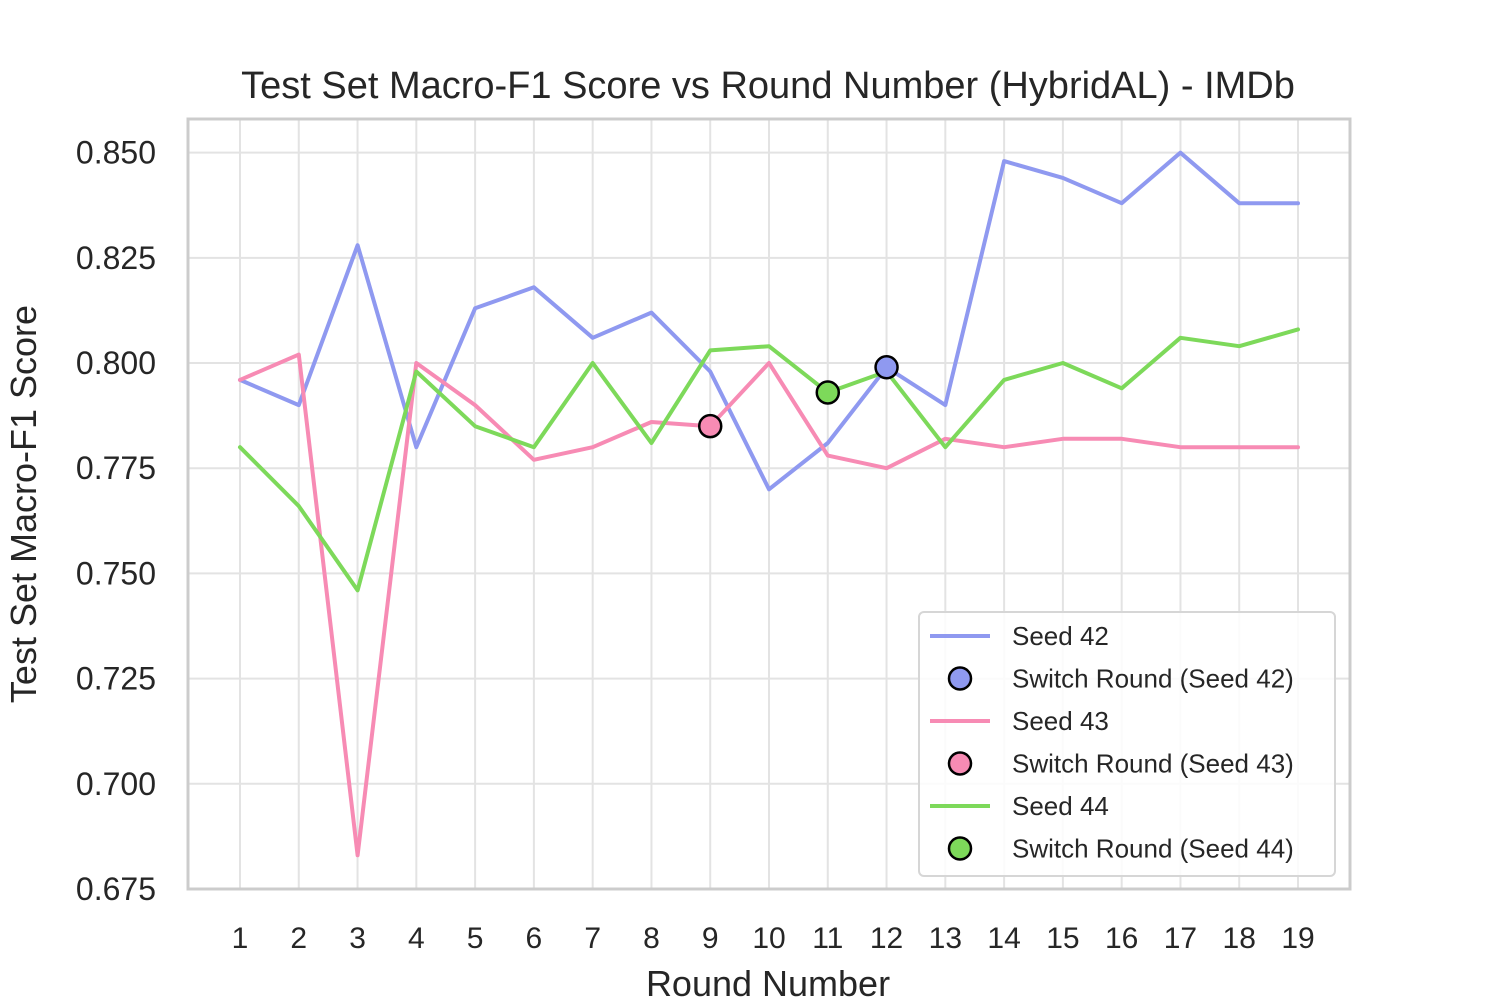 Image resolution: width=1500 pixels, height=1000 pixels. What do you see at coordinates (116, 679) in the screenshot?
I see `y-tick-label: 0.725` at bounding box center [116, 679].